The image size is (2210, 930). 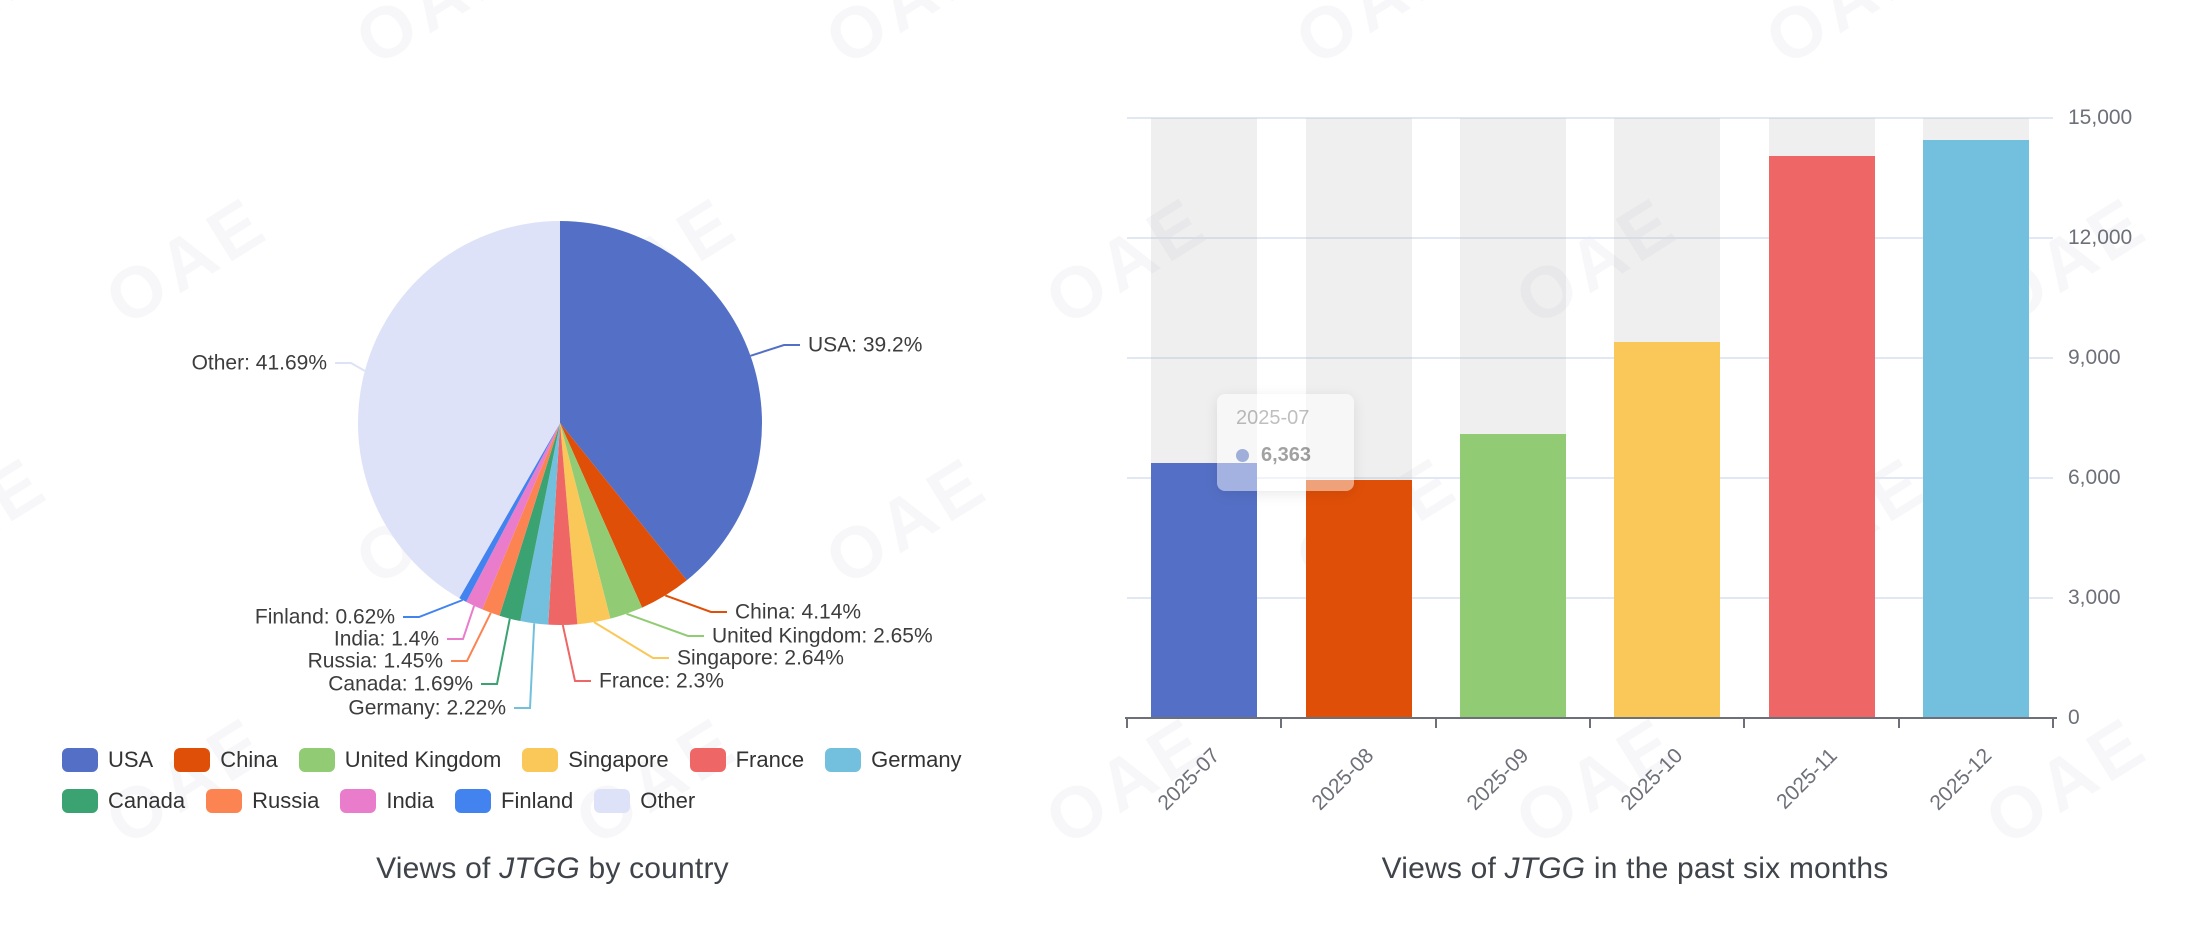 I want to click on legend-item-india: India, so click(x=387, y=801).